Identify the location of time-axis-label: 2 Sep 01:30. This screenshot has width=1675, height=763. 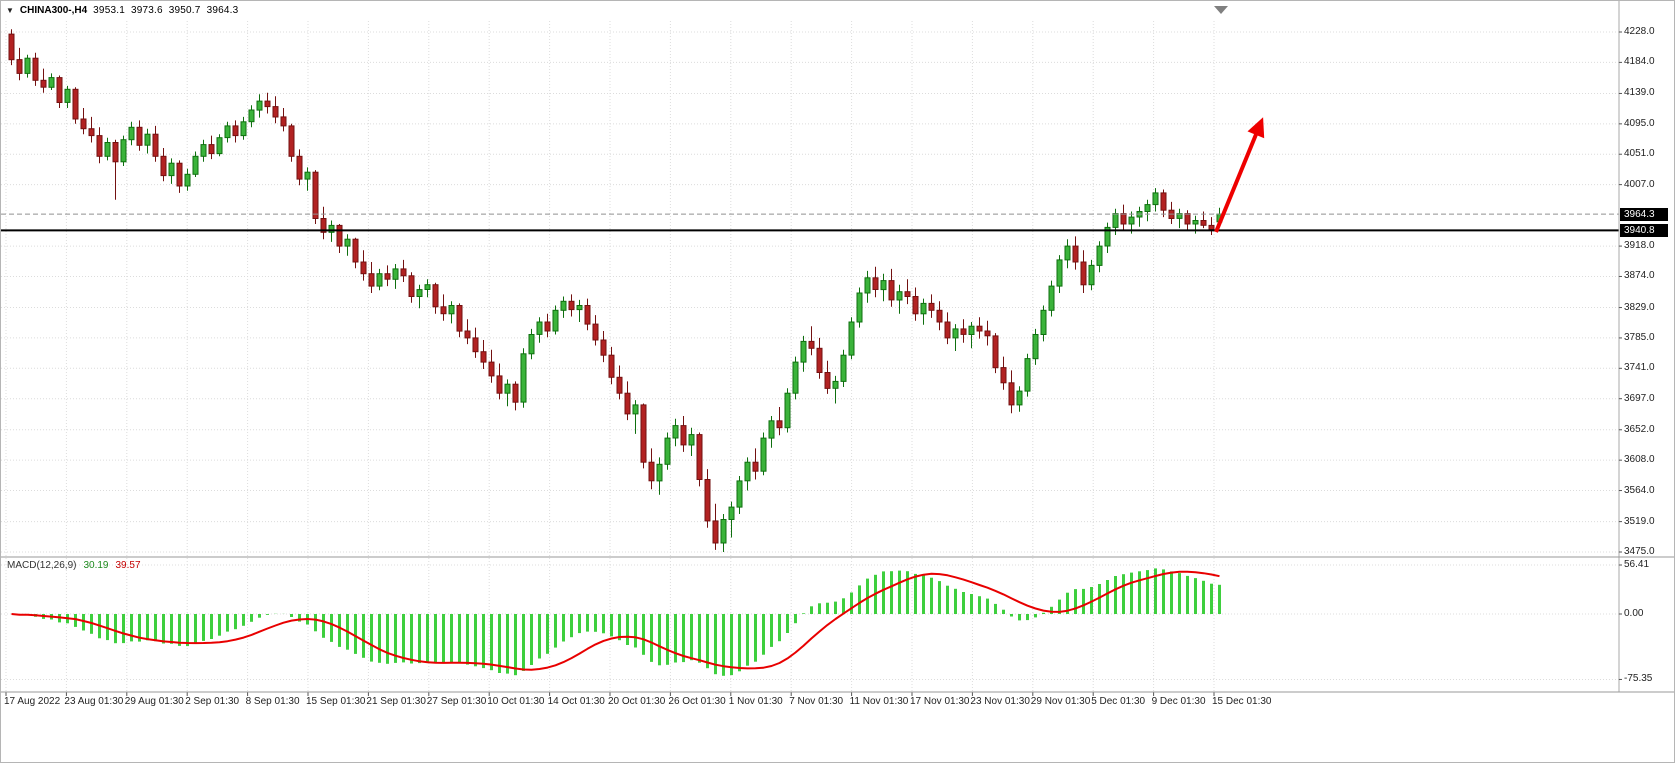
(212, 701).